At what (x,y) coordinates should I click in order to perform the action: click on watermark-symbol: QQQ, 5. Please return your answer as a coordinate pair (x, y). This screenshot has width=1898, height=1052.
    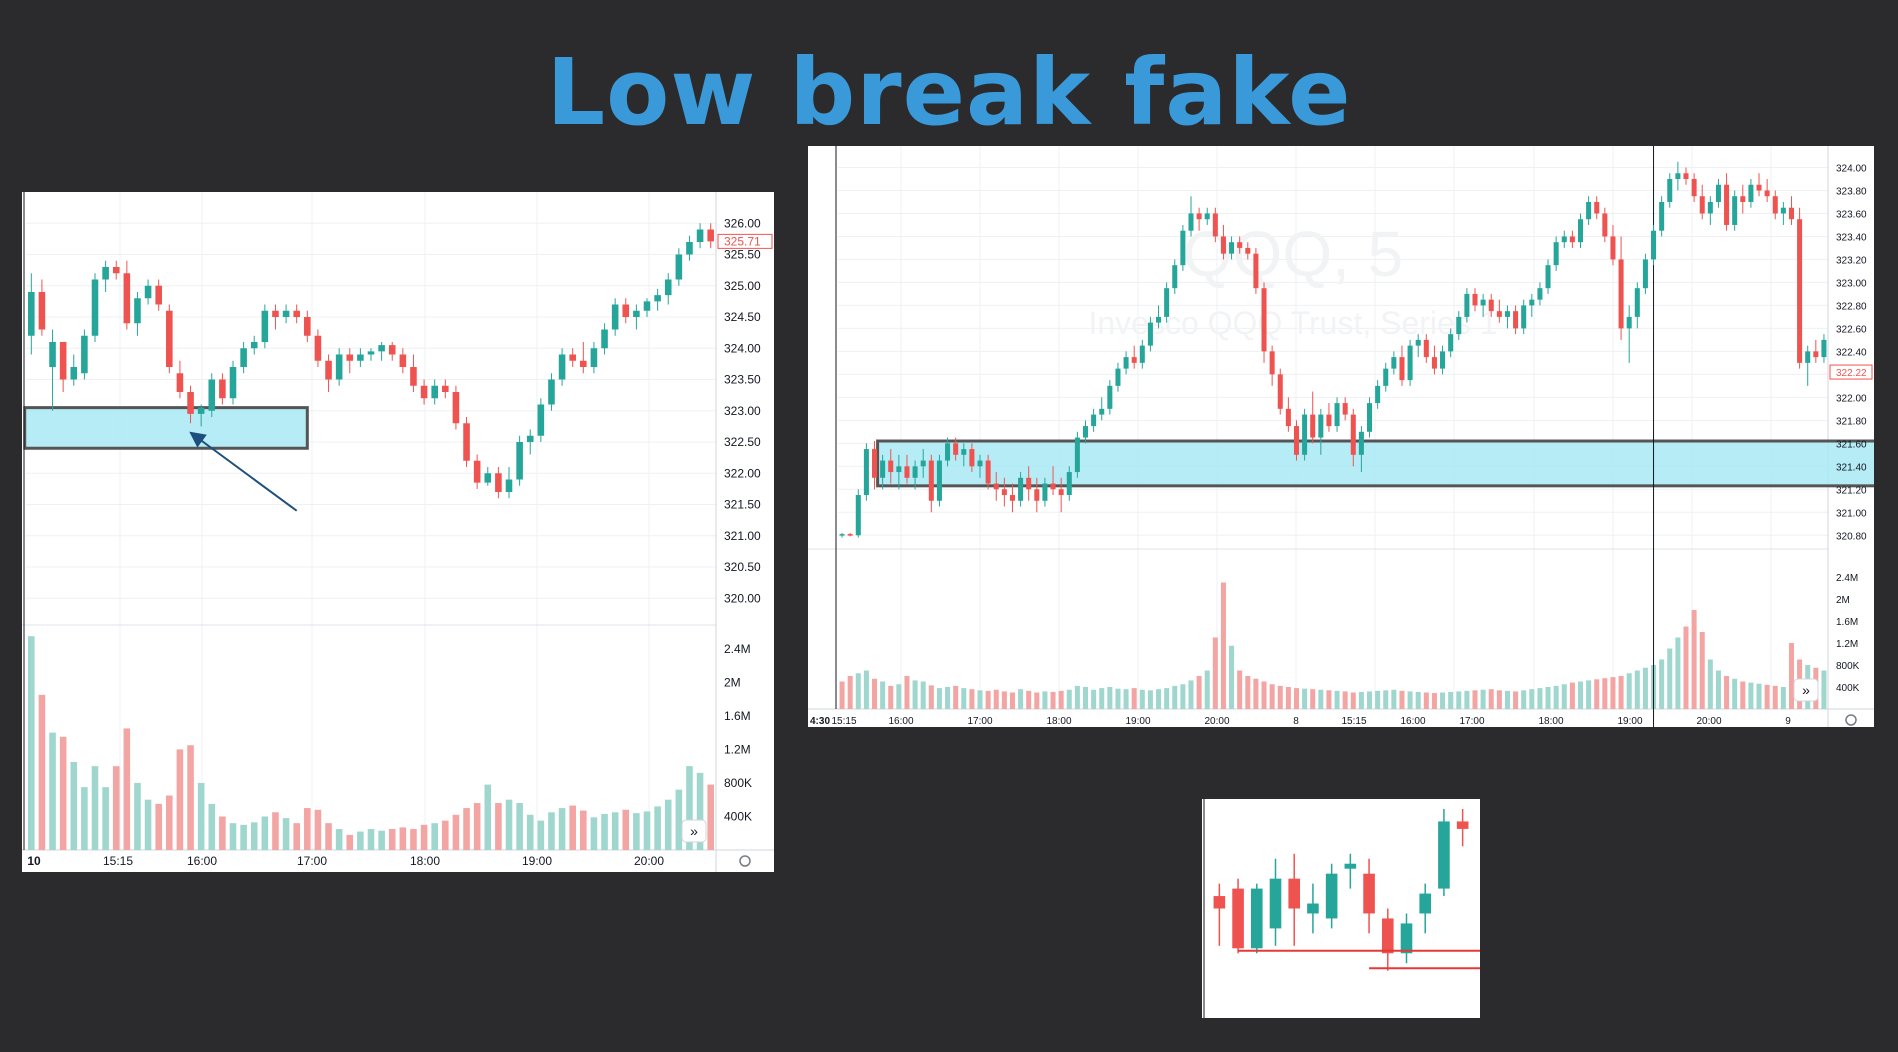
    Looking at the image, I should click on (1293, 254).